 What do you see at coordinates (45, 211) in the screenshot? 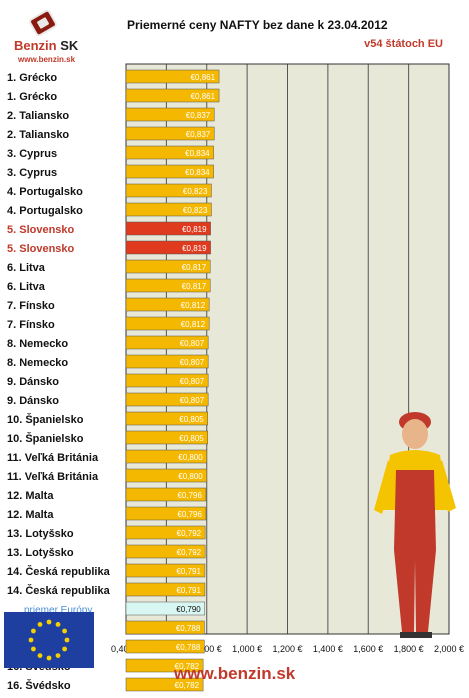
I see `category-label: 4. Portugalsko` at bounding box center [45, 211].